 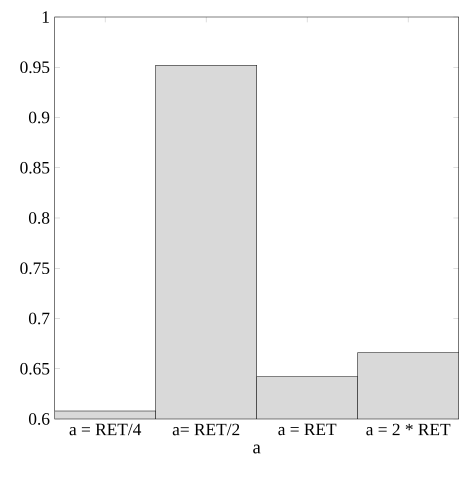 I want to click on y-tick-label: 1, so click(x=45, y=17).